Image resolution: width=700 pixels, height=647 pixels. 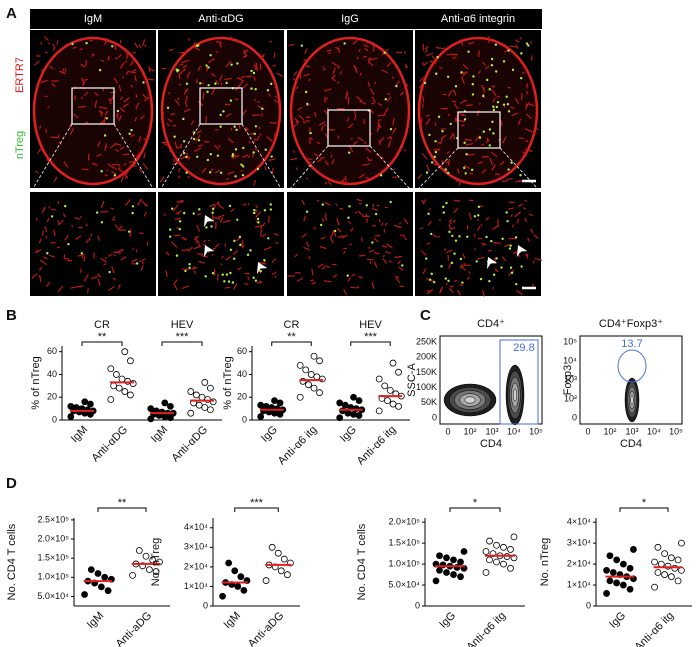 I want to click on column-header: Anti-α6 integrin, so click(x=478, y=19).